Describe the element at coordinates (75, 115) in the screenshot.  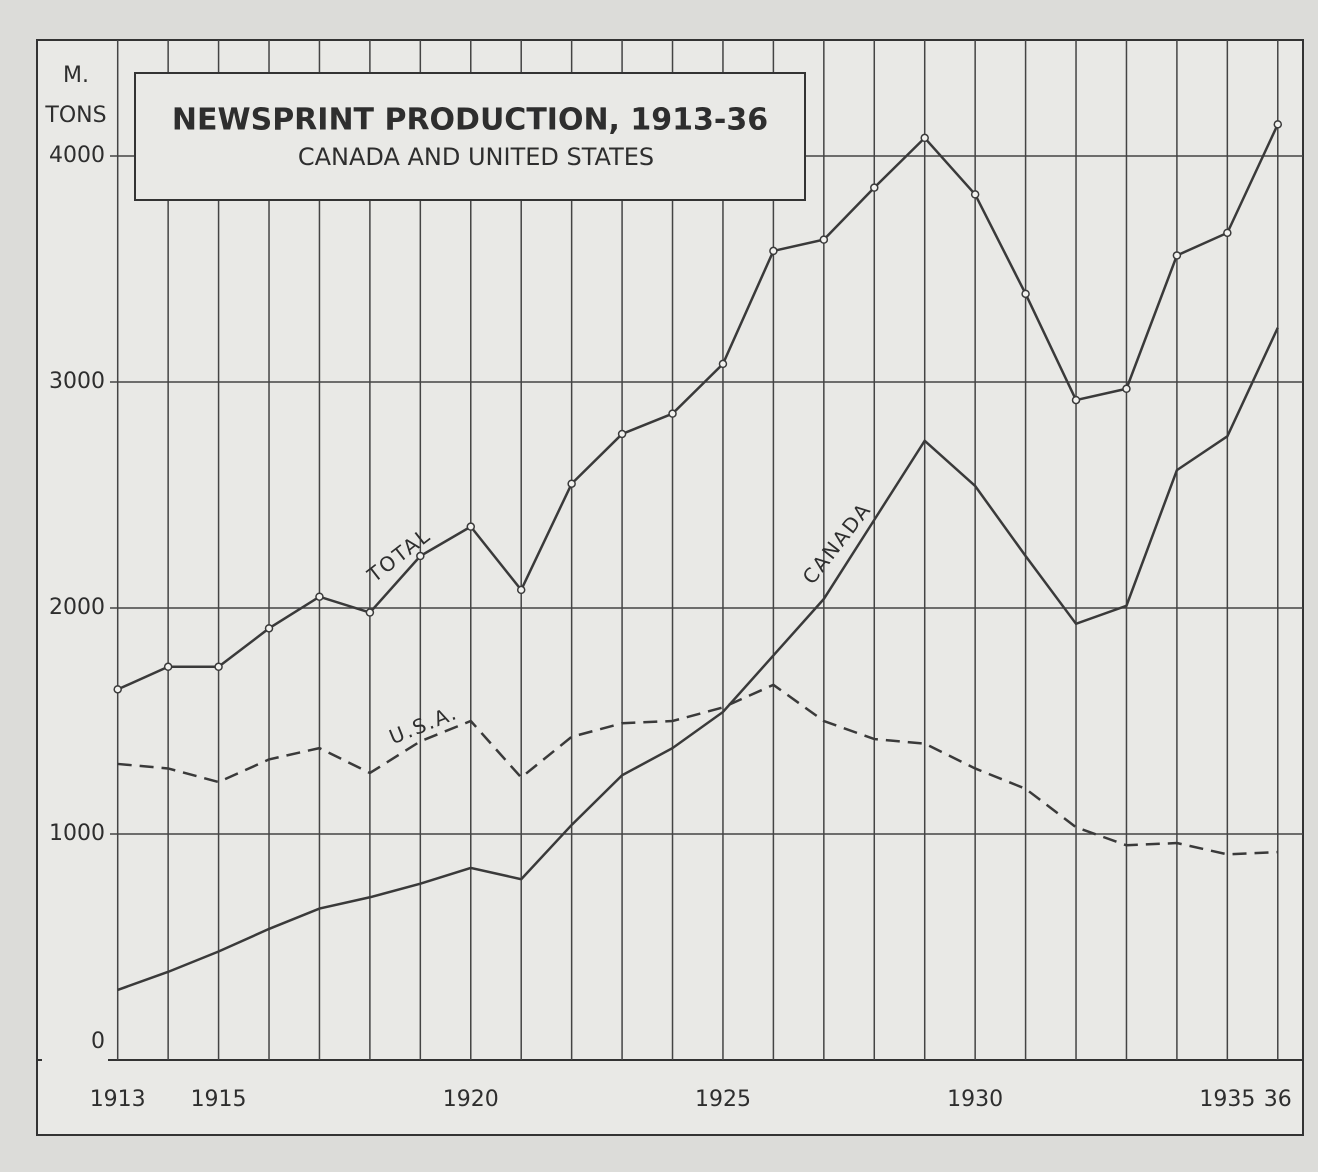
I see `y-axis-label: TONS` at that location.